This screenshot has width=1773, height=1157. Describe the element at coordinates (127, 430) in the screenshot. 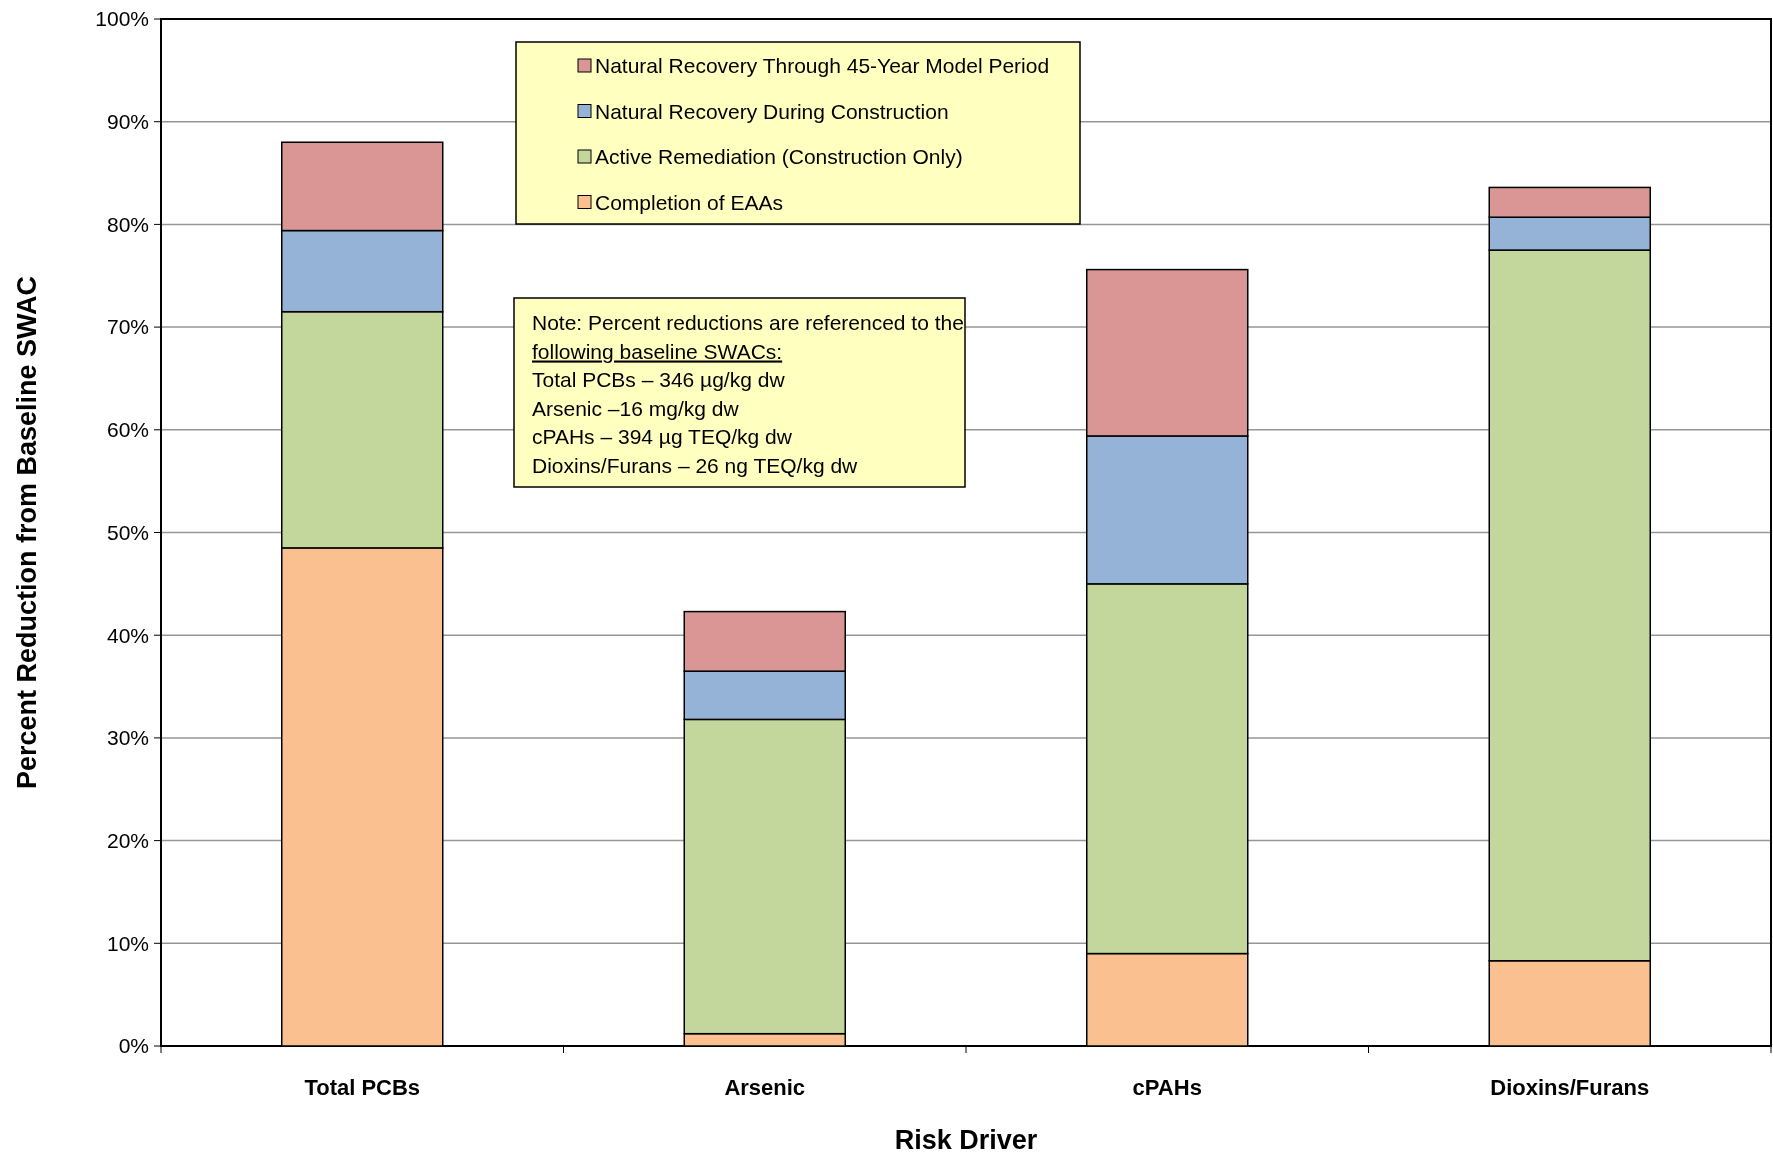

I see `y-tick-label: 60%` at that location.